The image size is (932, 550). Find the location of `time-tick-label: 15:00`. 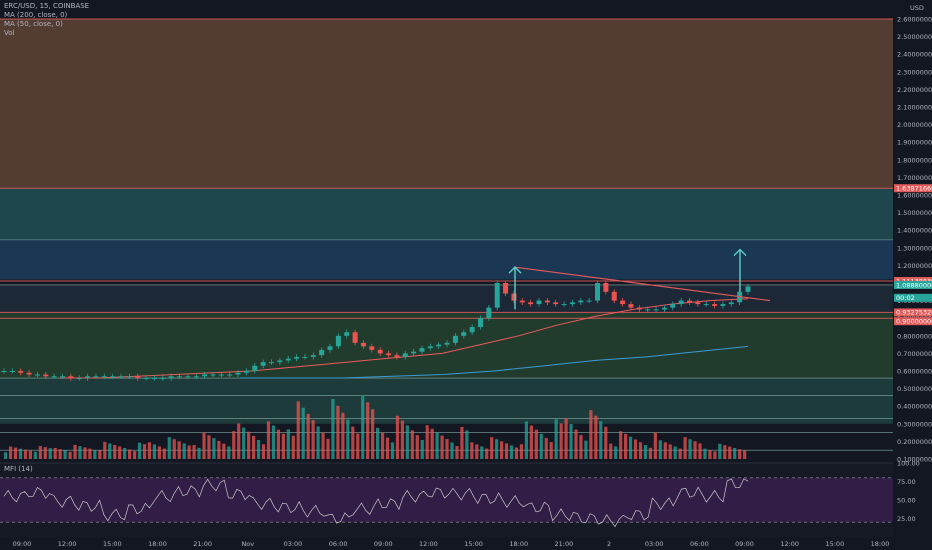

time-tick-label: 15:00 is located at coordinates (834, 544).